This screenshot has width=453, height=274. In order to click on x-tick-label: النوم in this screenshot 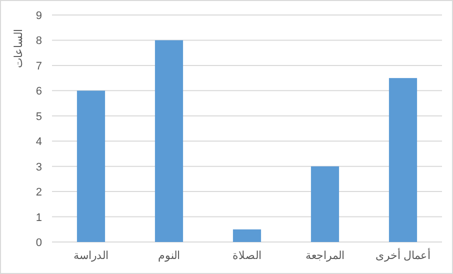, I will do `click(169, 256)`.